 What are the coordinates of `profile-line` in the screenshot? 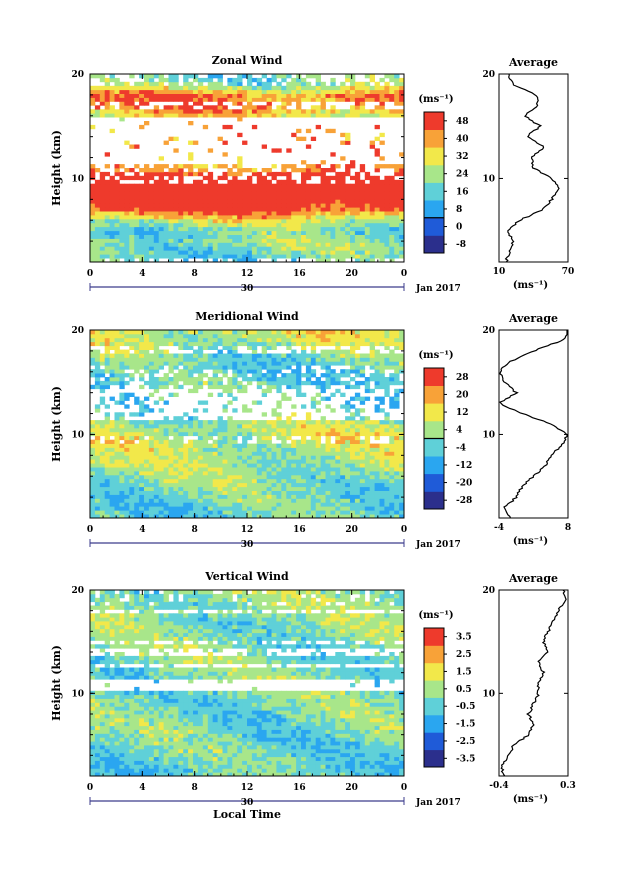 It's located at (532, 168).